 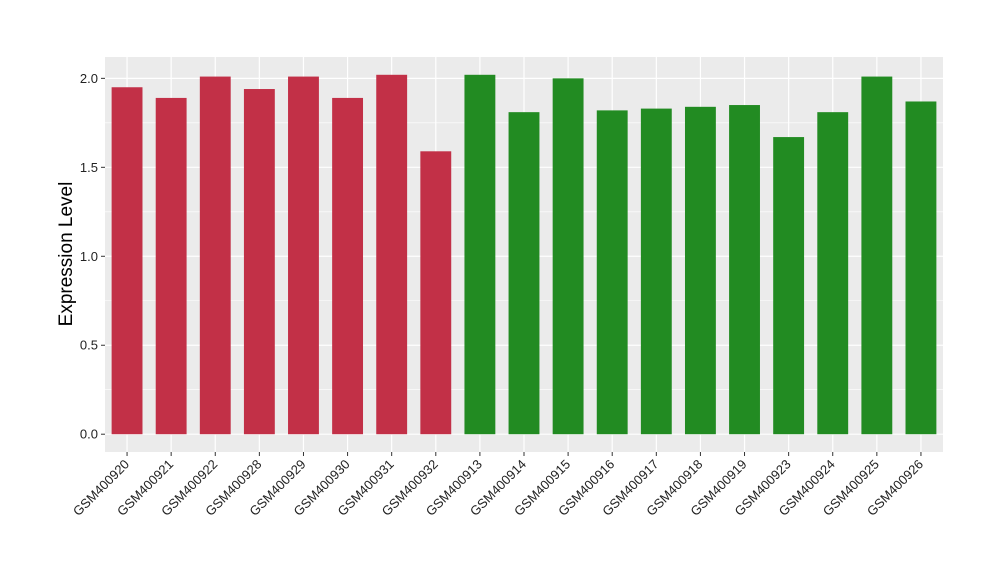 I want to click on bar-GSM400920, so click(x=127, y=261).